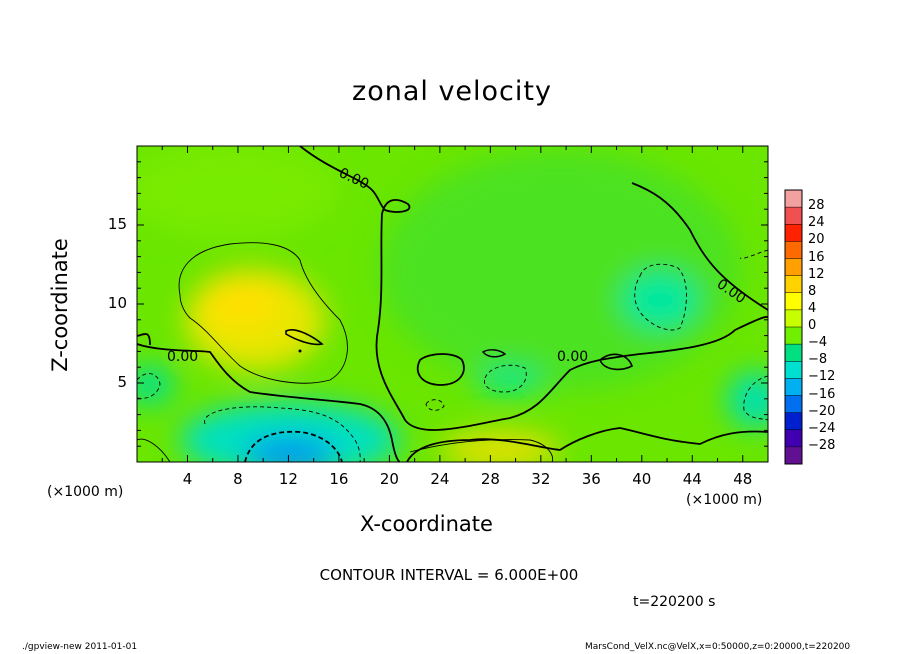 Image resolution: width=904 pixels, height=654 pixels. Describe the element at coordinates (812, 325) in the screenshot. I see `colorbar-label: 0` at that location.